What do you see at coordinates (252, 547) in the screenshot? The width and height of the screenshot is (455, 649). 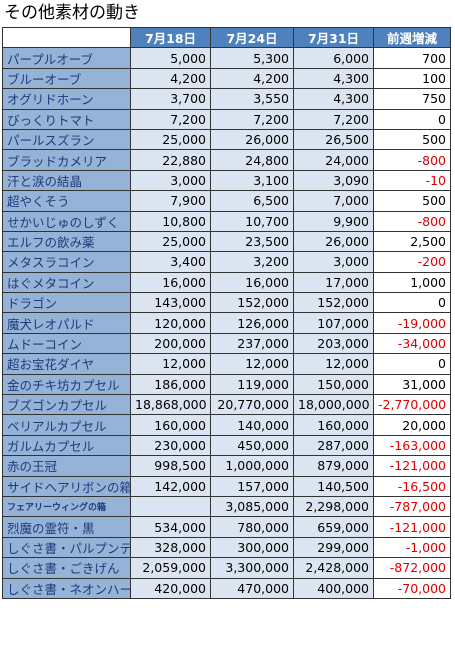 I see `price-jul24-cell: 300,000` at bounding box center [252, 547].